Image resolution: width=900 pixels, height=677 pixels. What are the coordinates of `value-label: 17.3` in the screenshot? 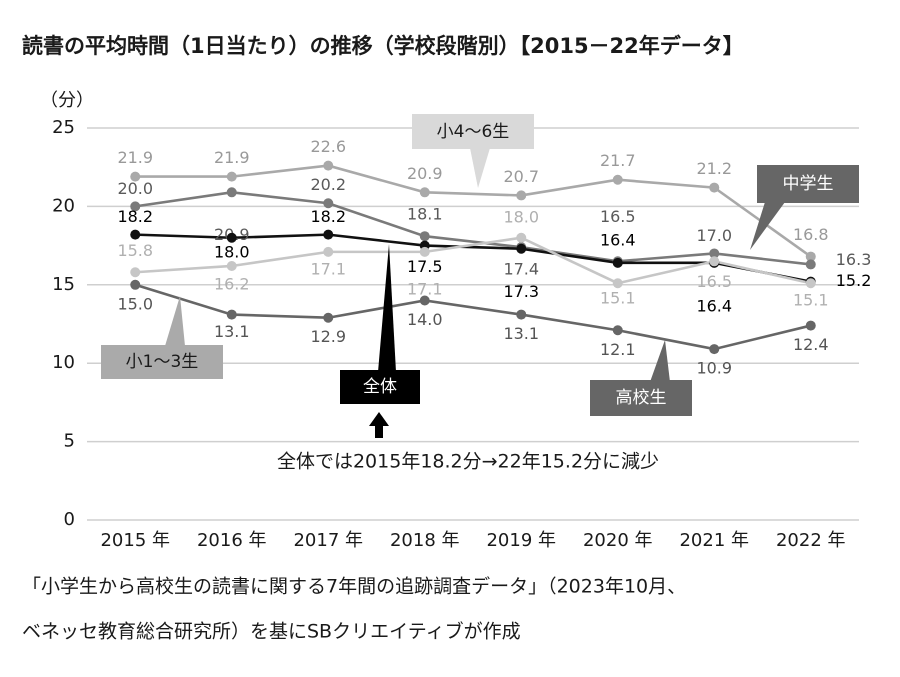 It's located at (521, 291).